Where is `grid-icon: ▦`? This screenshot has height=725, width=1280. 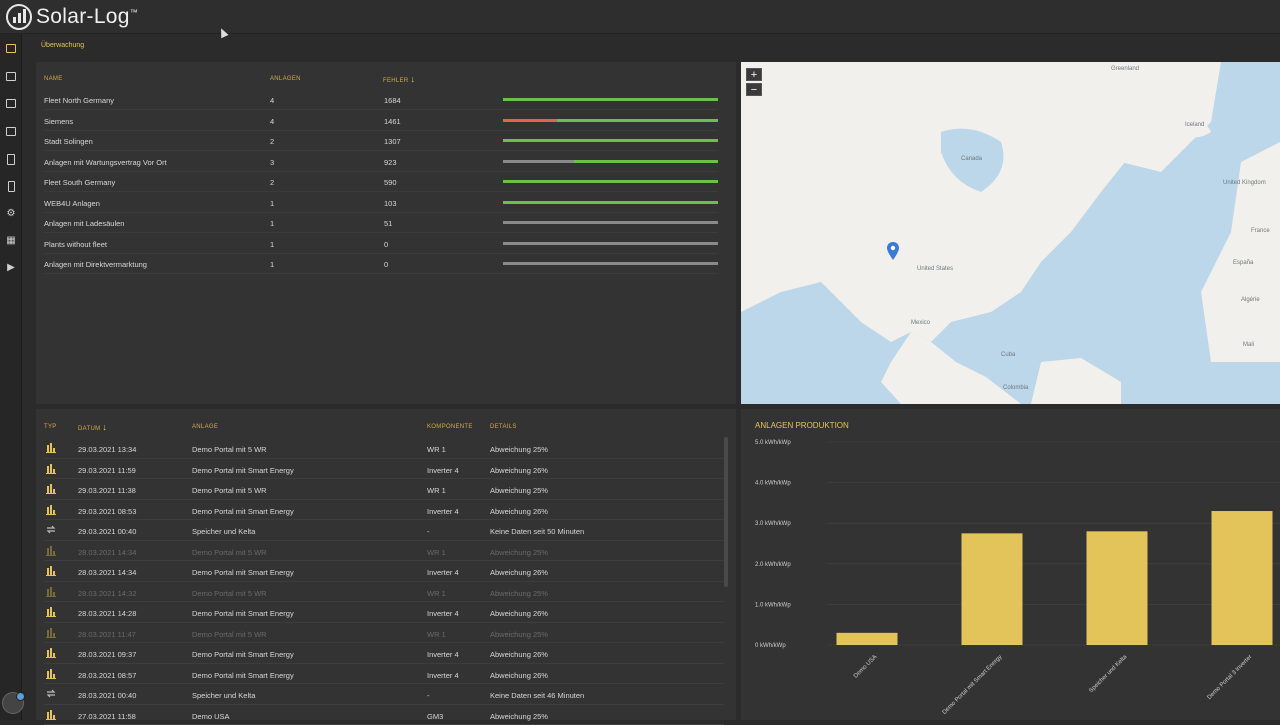 grid-icon: ▦ is located at coordinates (11, 240).